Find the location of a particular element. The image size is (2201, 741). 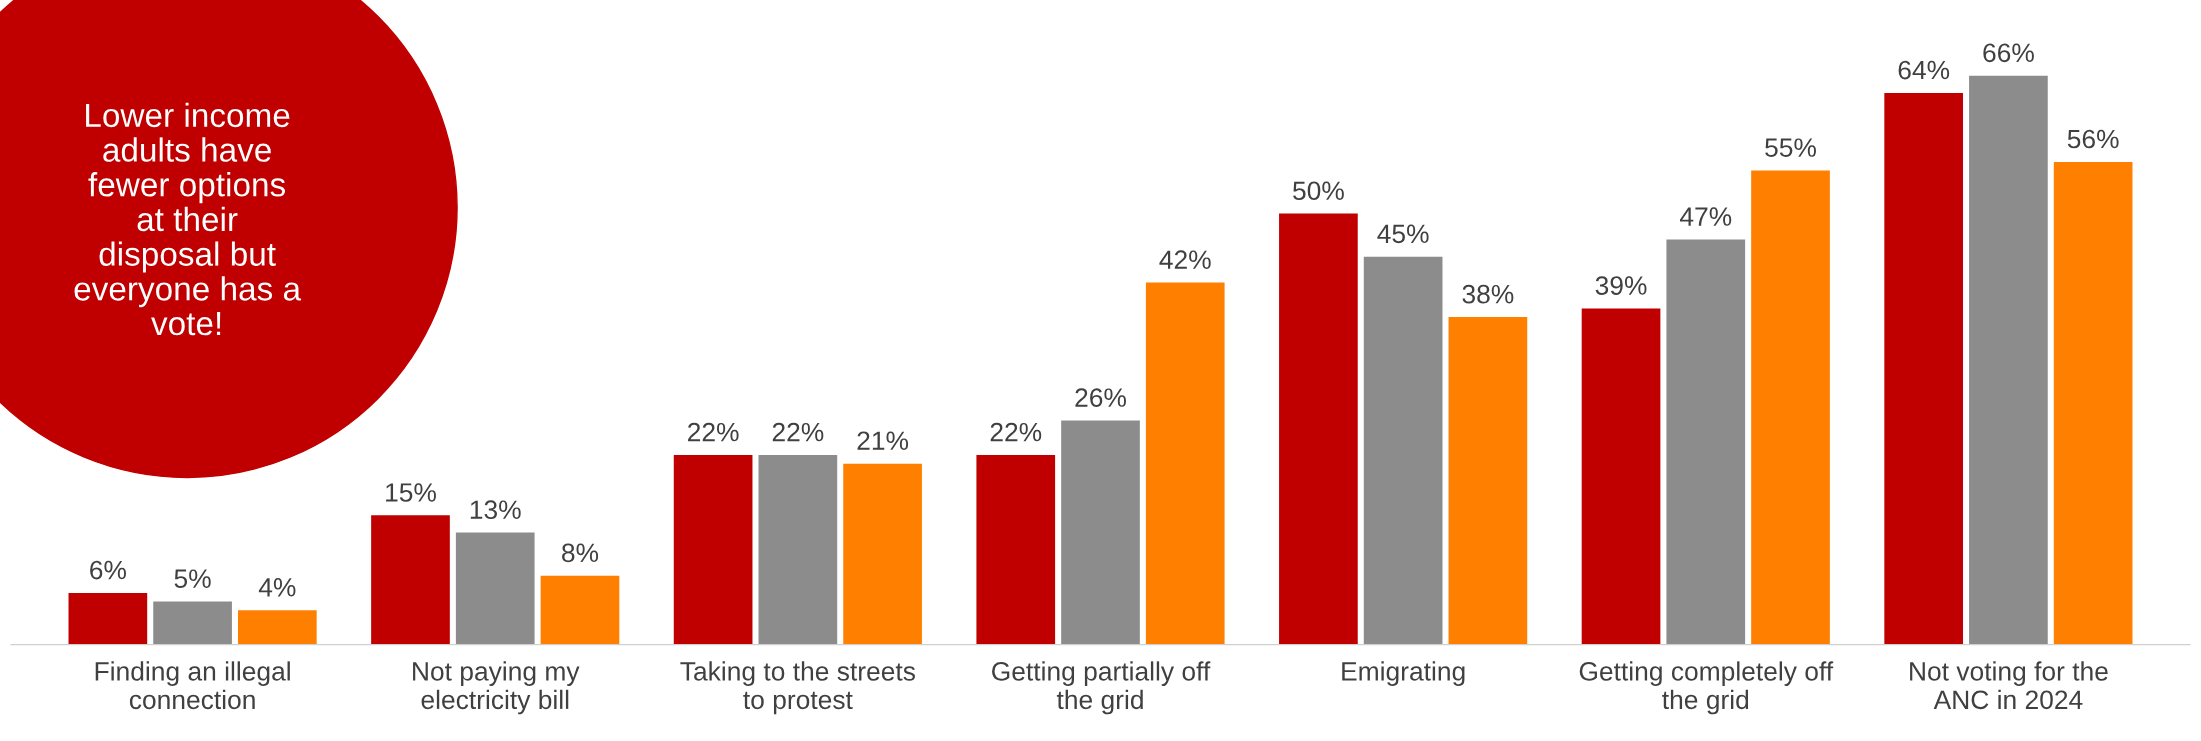

data-label: 4% is located at coordinates (277, 587).